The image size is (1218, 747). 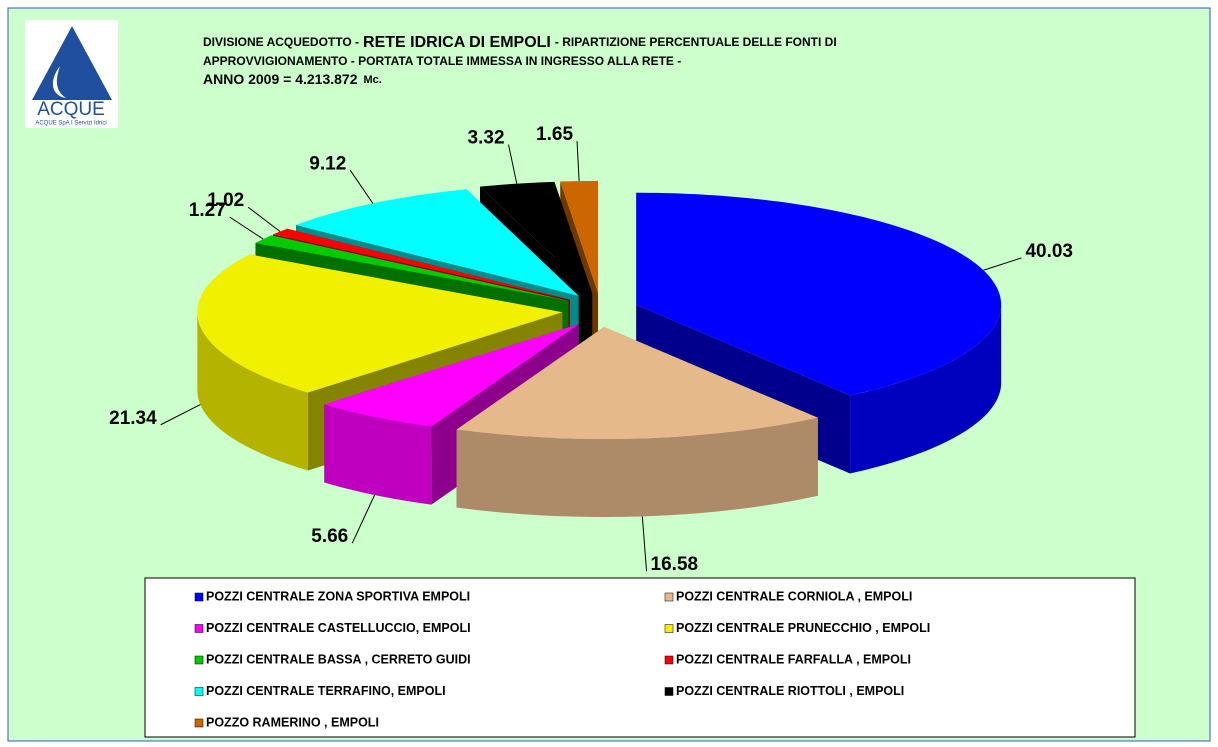 I want to click on logo: ACQUE ACQUE SpA I Servizi Idrici, so click(x=71, y=74).